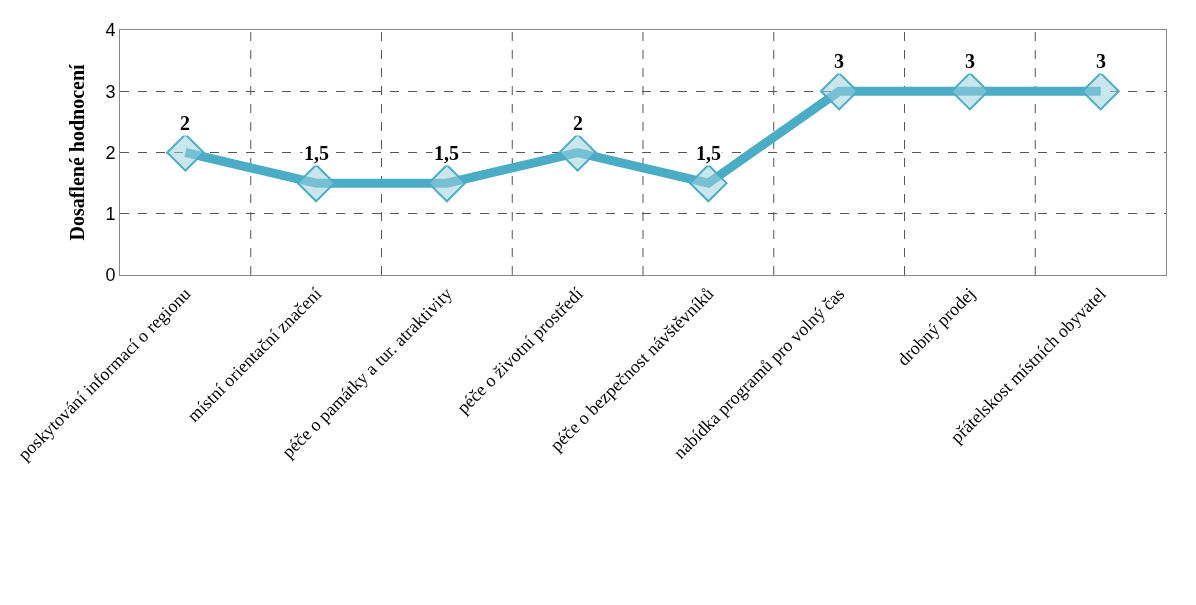 The height and width of the screenshot is (605, 1196). I want to click on y-tick-label: 4, so click(110, 30).